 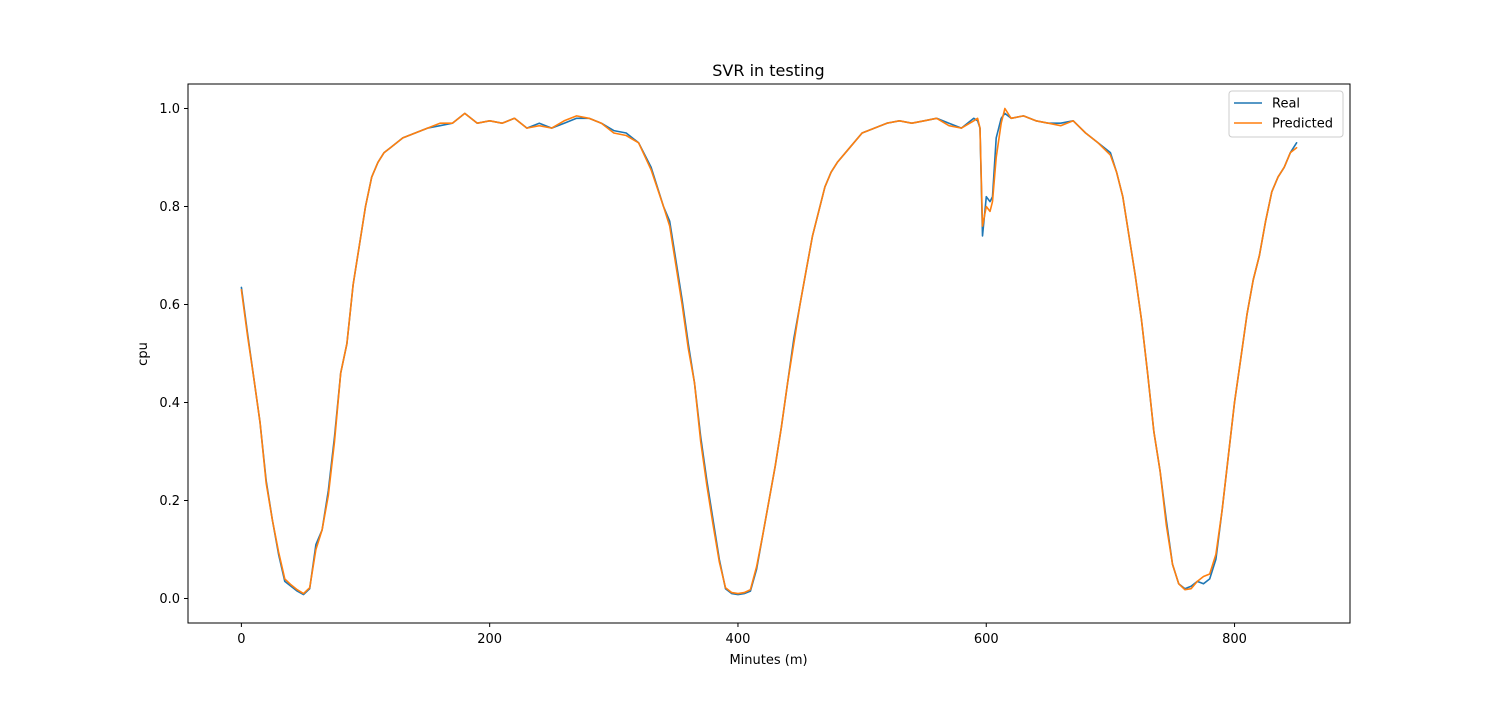 I want to click on y-tick-label: 0.8, so click(x=169, y=207).